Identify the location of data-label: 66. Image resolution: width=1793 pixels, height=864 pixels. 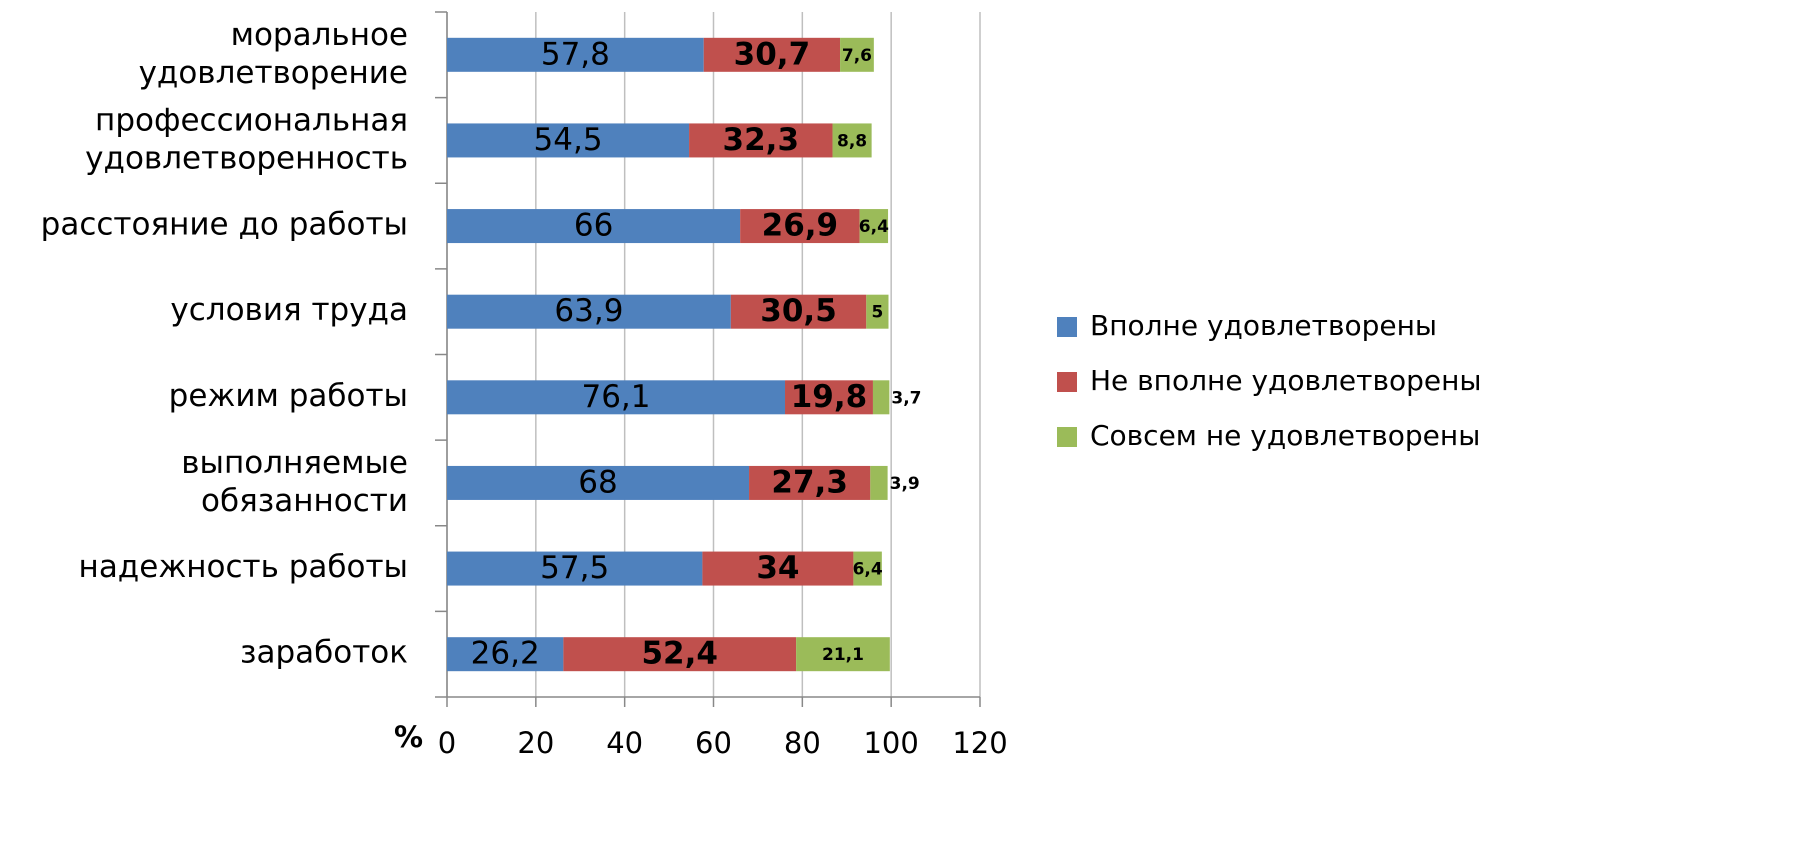
(593, 226).